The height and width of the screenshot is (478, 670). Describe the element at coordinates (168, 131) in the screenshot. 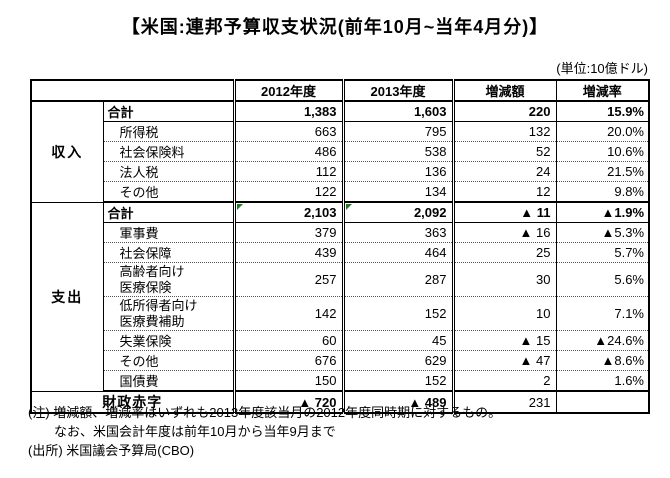

I see `row-label: 所得税` at that location.